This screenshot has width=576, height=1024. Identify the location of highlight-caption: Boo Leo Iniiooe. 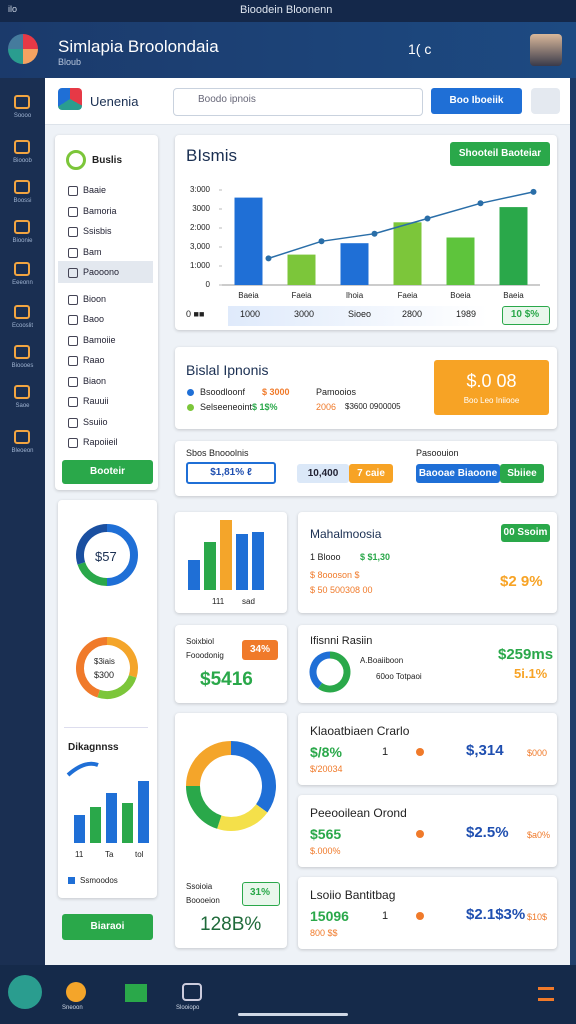
(491, 400).